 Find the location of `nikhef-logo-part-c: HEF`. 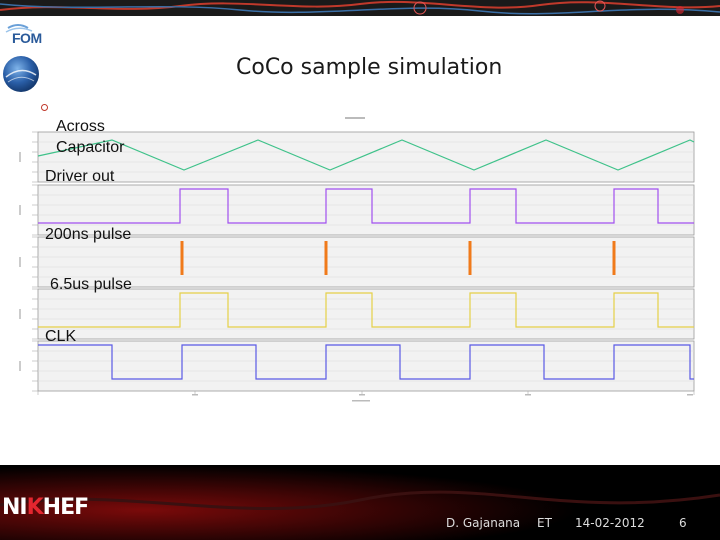

nikhef-logo-part-c: HEF is located at coordinates (65, 507).